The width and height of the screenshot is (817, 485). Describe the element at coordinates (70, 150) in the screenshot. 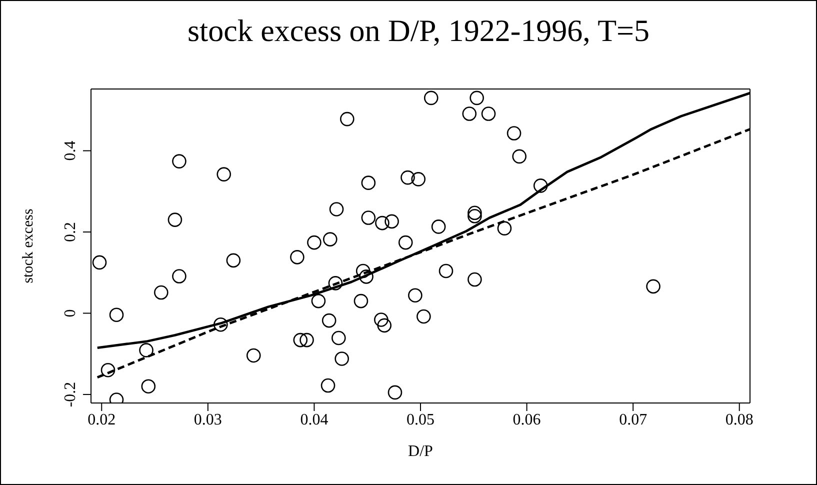

I see `y-tick-label: 0.4` at that location.